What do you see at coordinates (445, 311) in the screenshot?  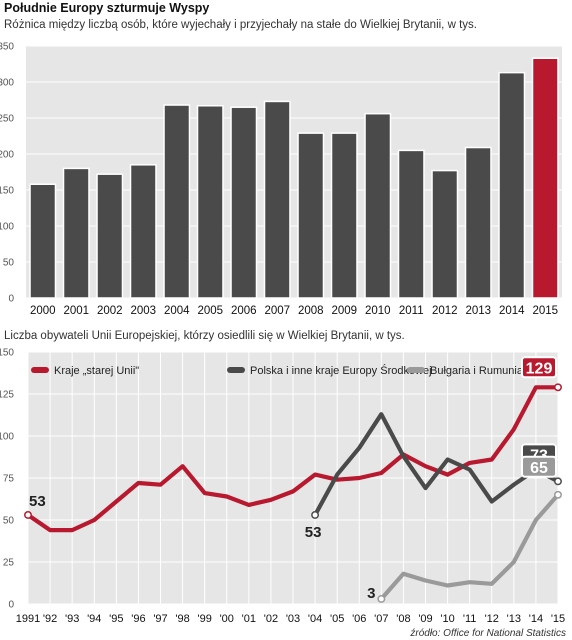 I see `x-tick-label: 2012` at bounding box center [445, 311].